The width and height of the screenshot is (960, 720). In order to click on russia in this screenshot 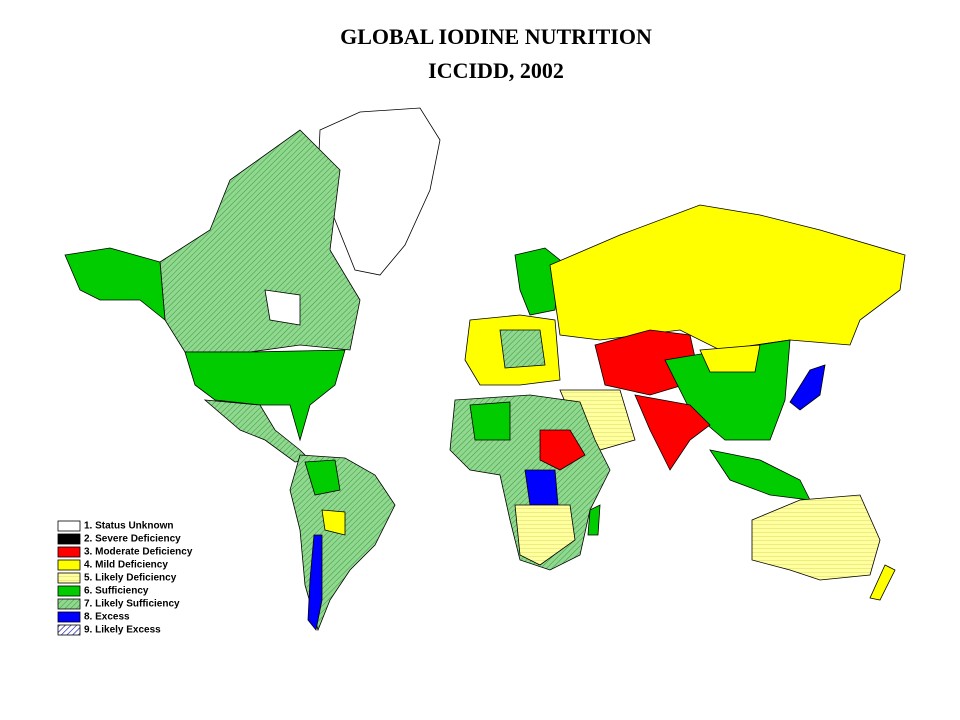, I will do `click(727, 277)`.